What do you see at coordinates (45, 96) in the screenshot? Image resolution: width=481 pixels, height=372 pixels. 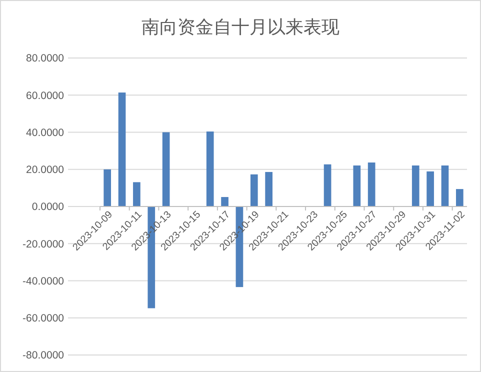 I see `y-tick-label: 60.0000` at bounding box center [45, 96].